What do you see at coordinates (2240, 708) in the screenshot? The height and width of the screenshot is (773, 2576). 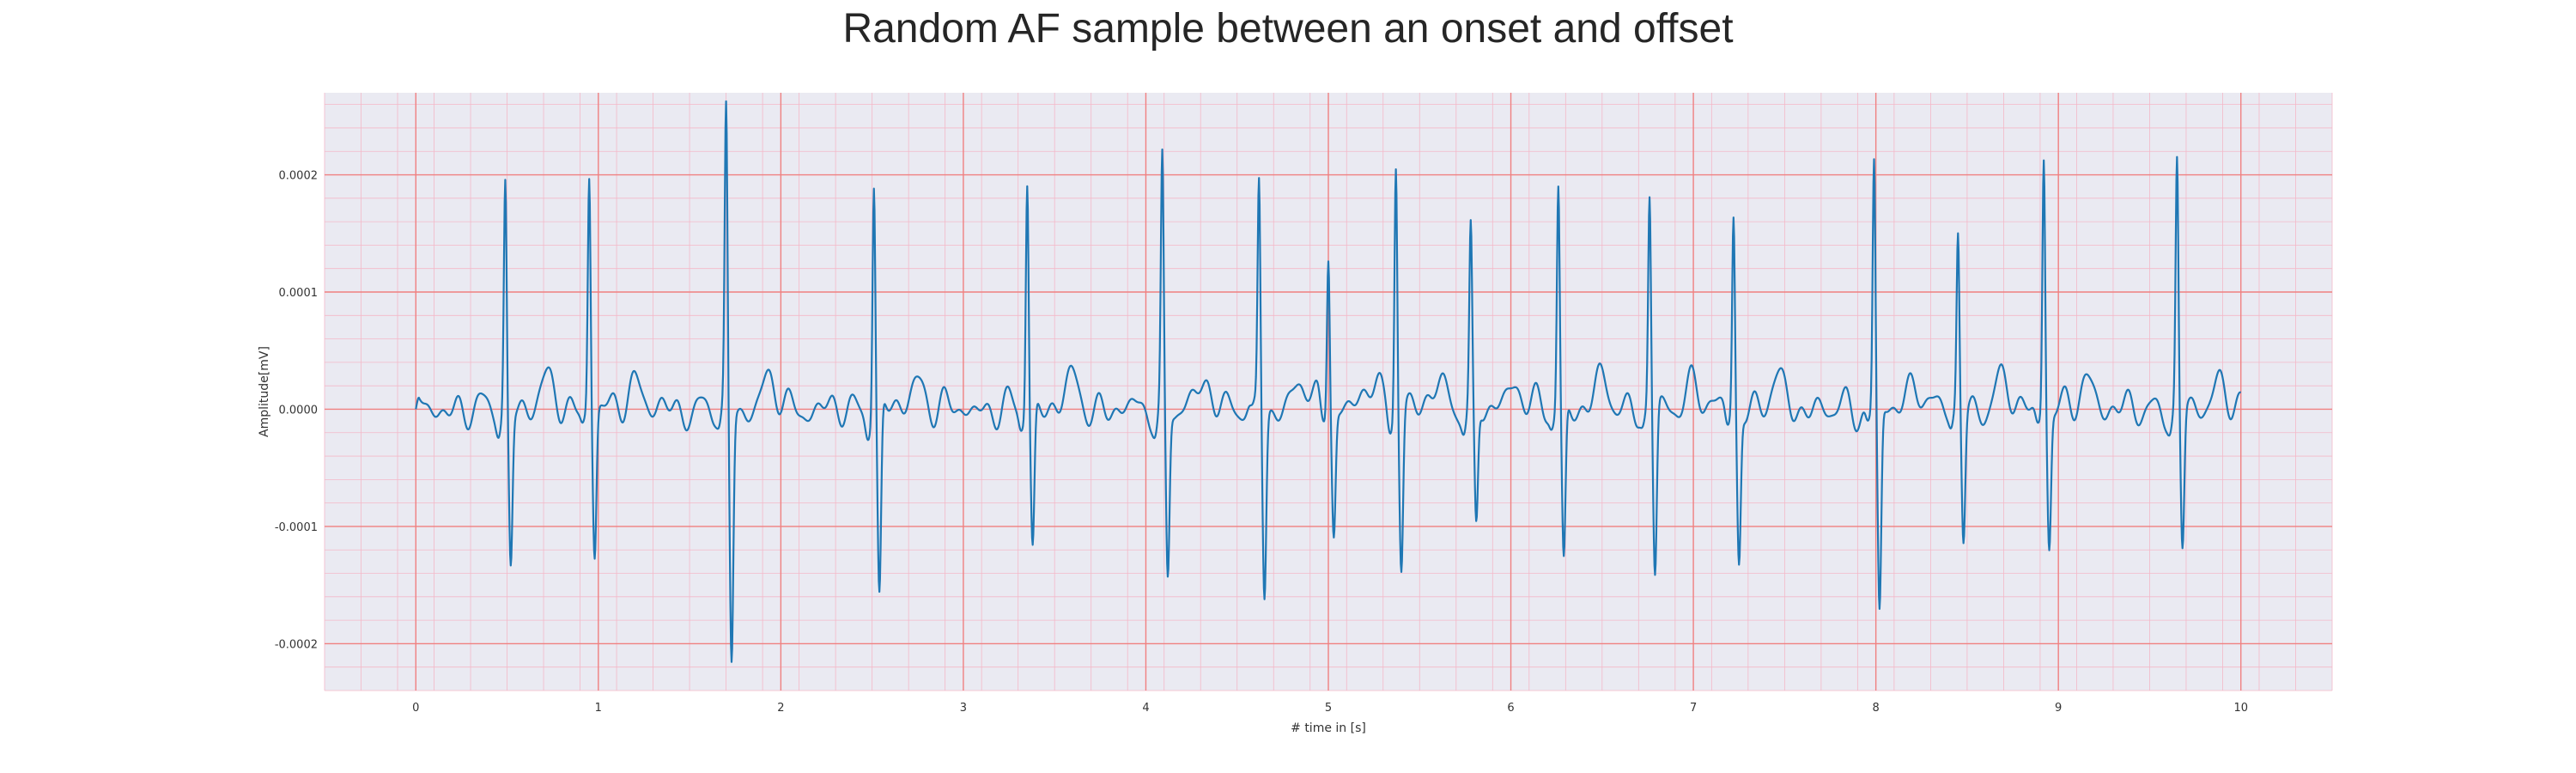 I see `x-tick-label: 10` at bounding box center [2240, 708].